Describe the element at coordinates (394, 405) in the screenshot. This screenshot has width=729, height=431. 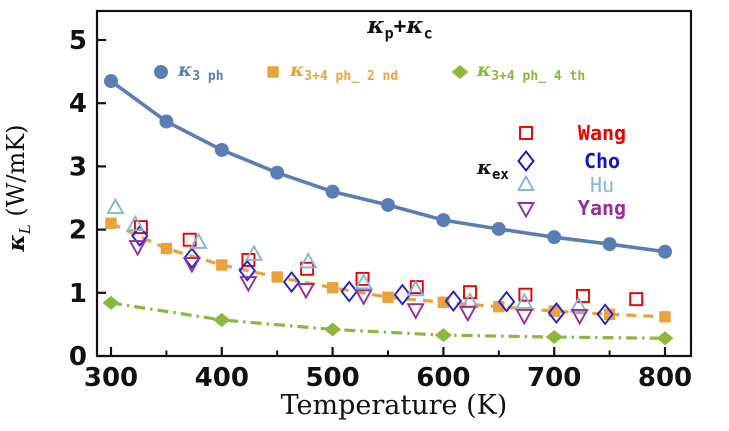
I see `x-axis-label: Temperature (K)` at that location.